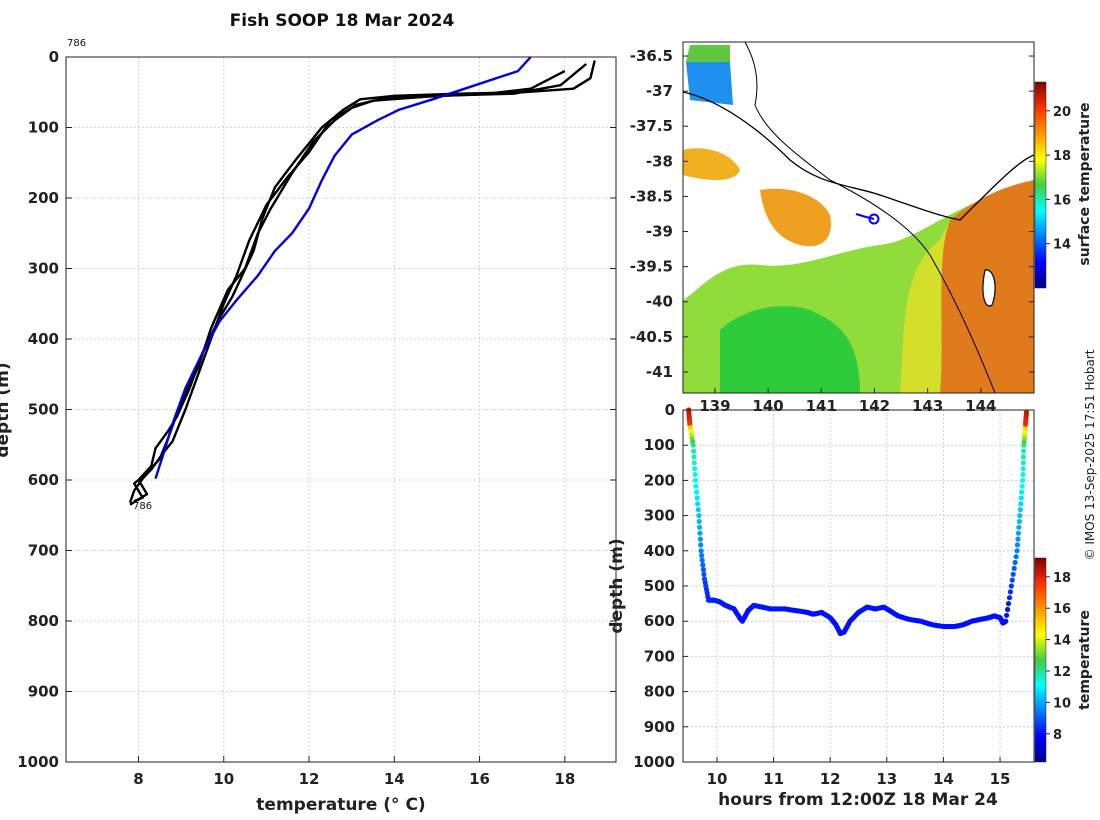  I want to click on glide-x-tick-label: 14, so click(943, 779).